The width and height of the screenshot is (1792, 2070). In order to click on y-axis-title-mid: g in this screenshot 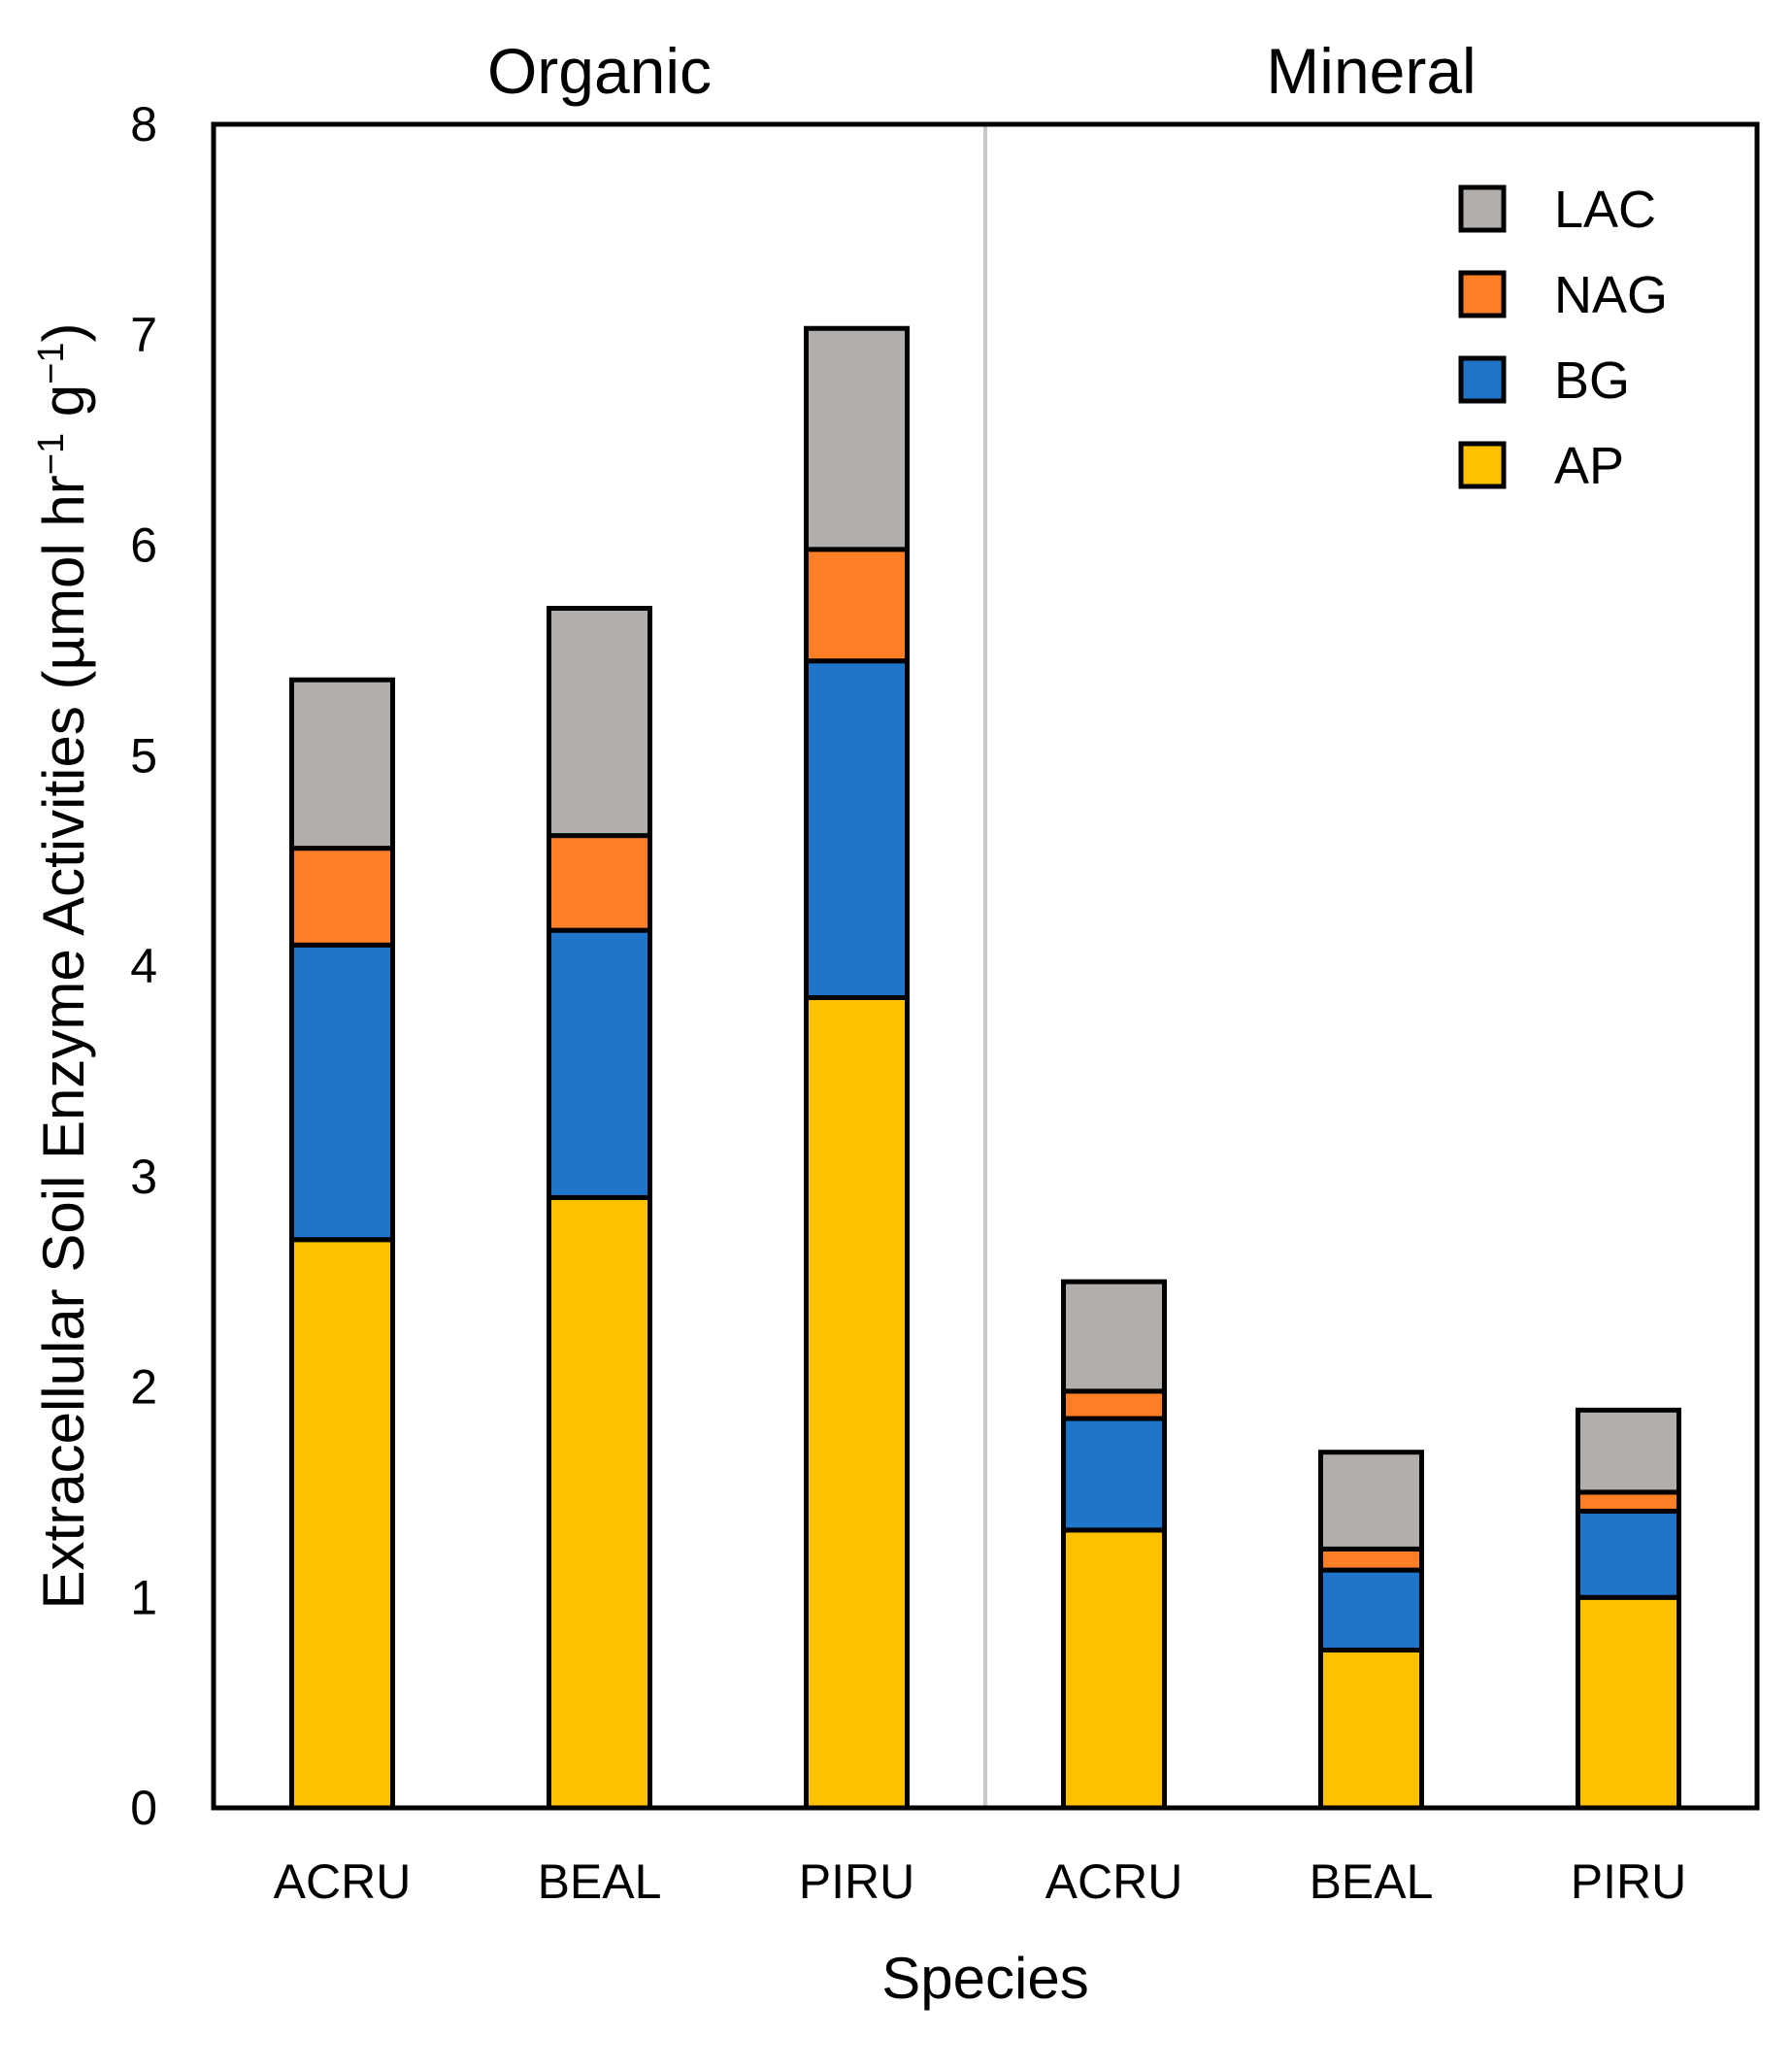, I will do `click(64, 408)`.